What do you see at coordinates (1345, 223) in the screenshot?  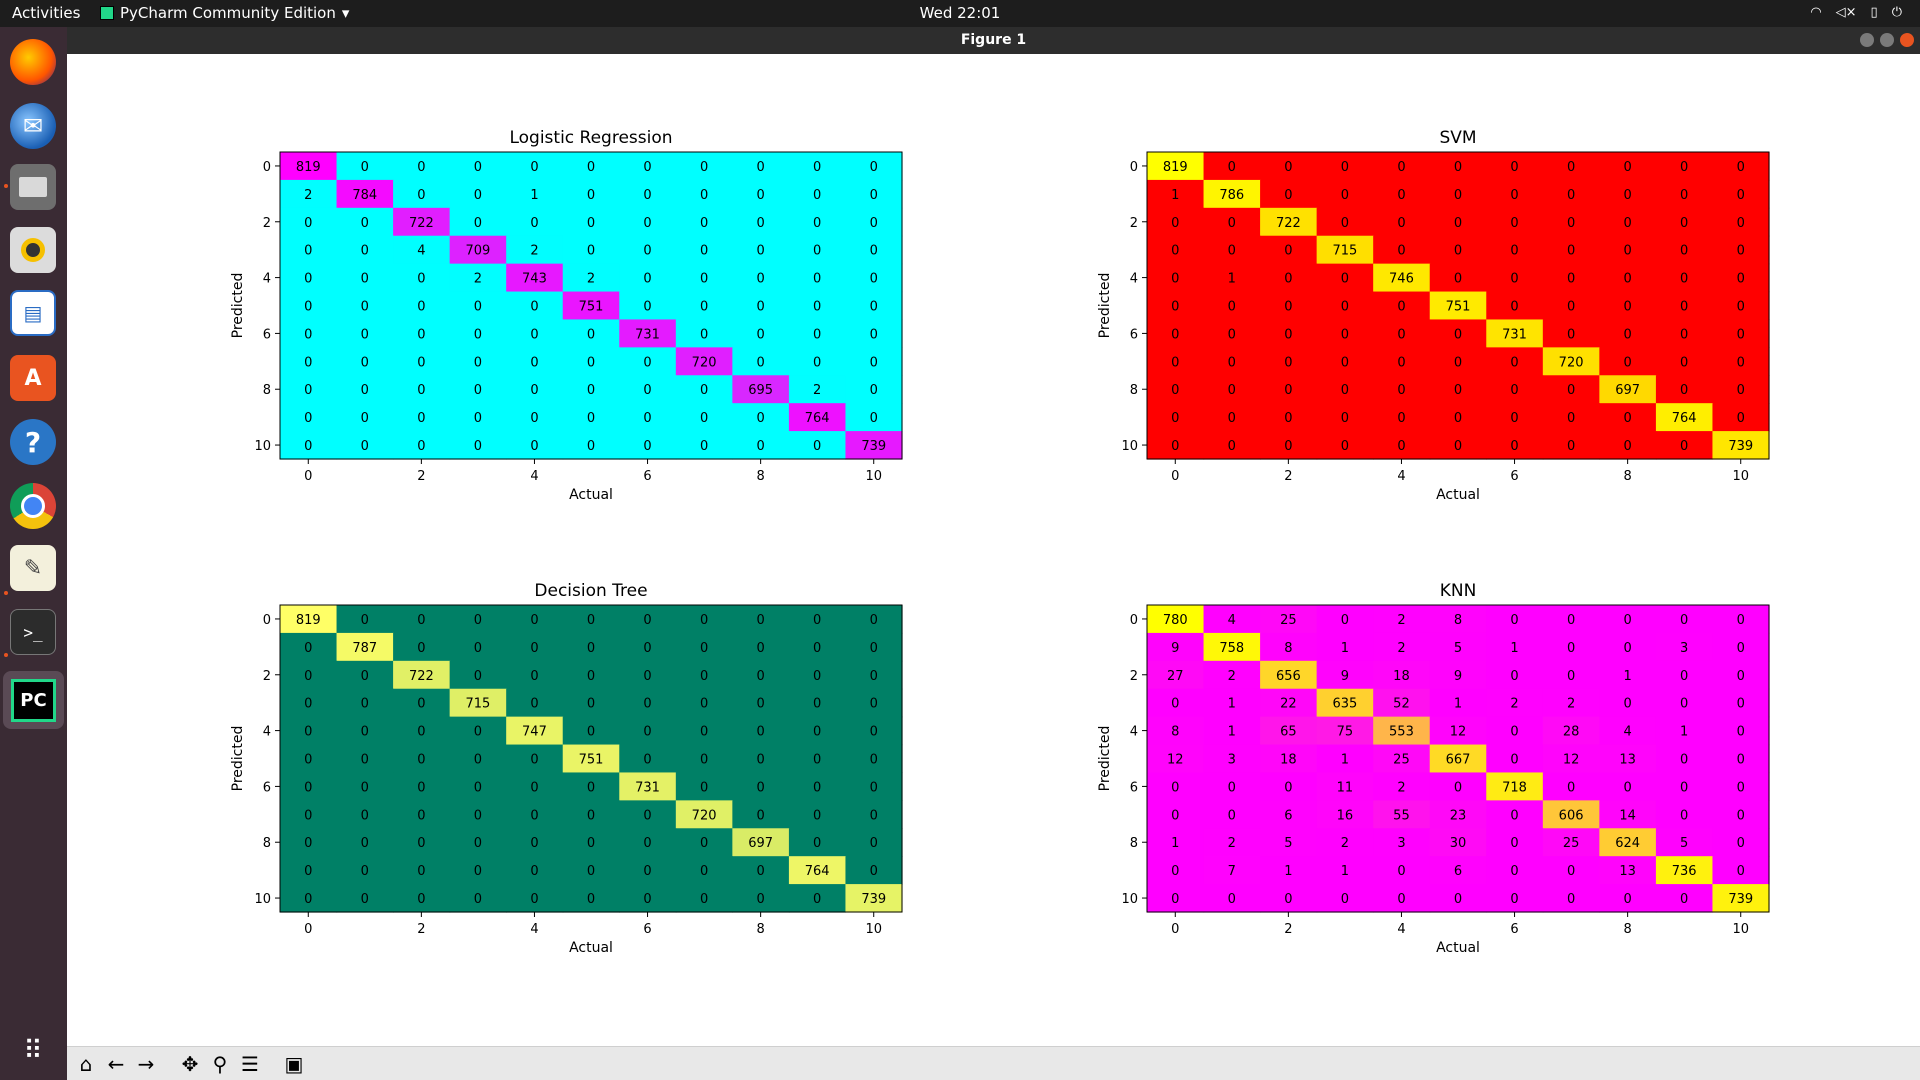 I see `svm-cell-label-2-3: 0` at bounding box center [1345, 223].